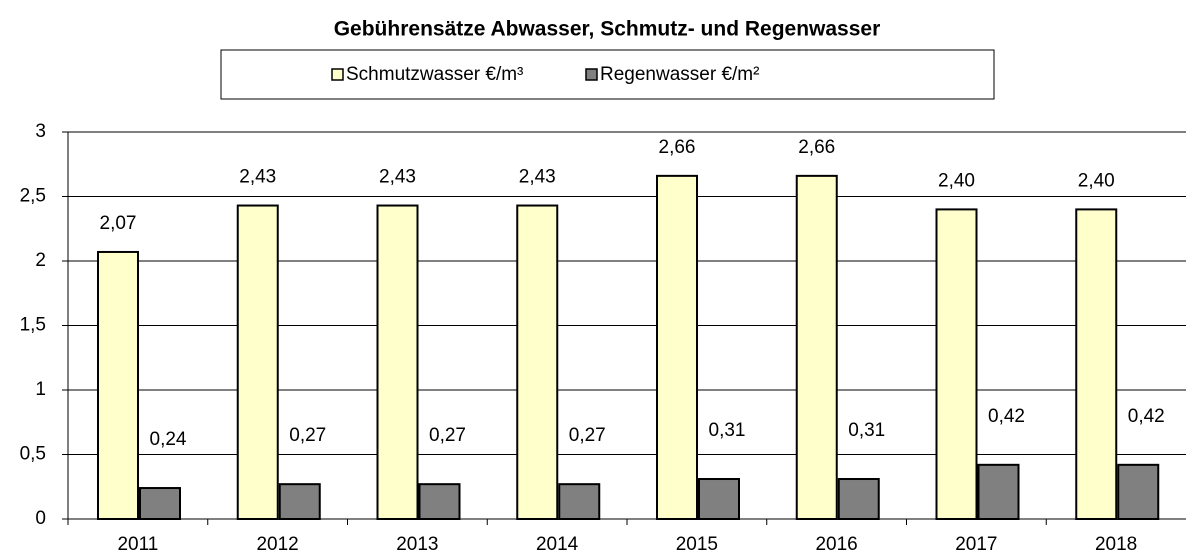 The width and height of the screenshot is (1186, 558). Describe the element at coordinates (33, 454) in the screenshot. I see `y-tick-label: 0,5` at that location.